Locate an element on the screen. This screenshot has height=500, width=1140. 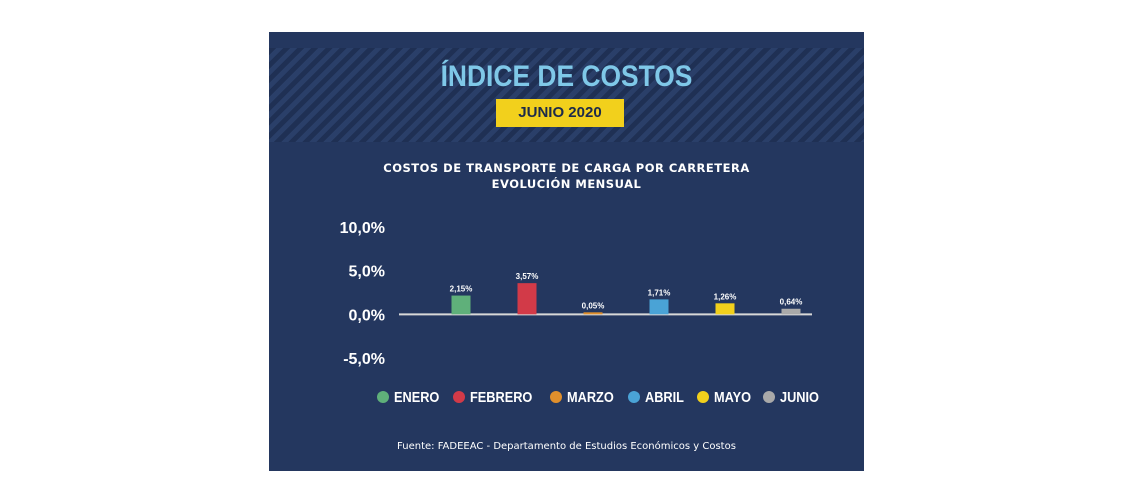
legend-label: ABRIL is located at coordinates (664, 397).